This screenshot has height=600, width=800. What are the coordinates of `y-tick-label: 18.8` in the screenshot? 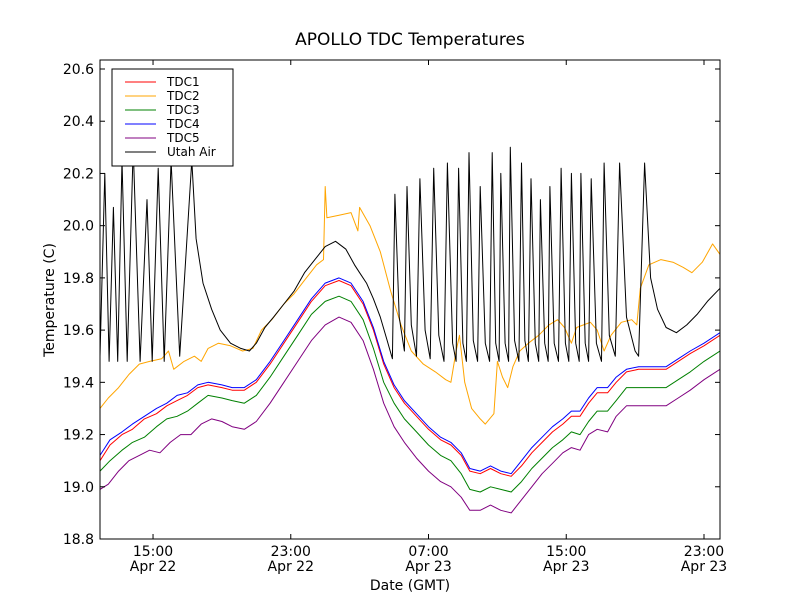 It's located at (78, 540).